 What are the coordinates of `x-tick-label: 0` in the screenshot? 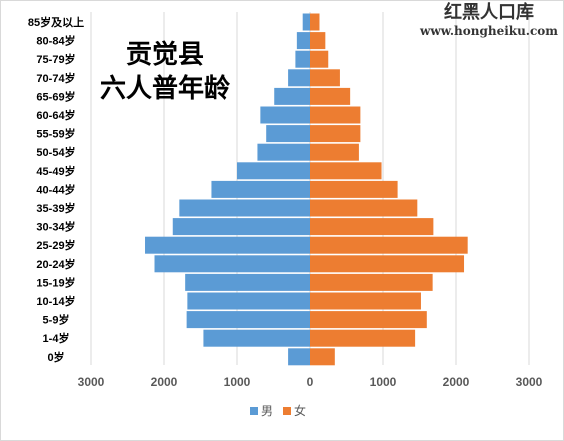 It's located at (310, 382).